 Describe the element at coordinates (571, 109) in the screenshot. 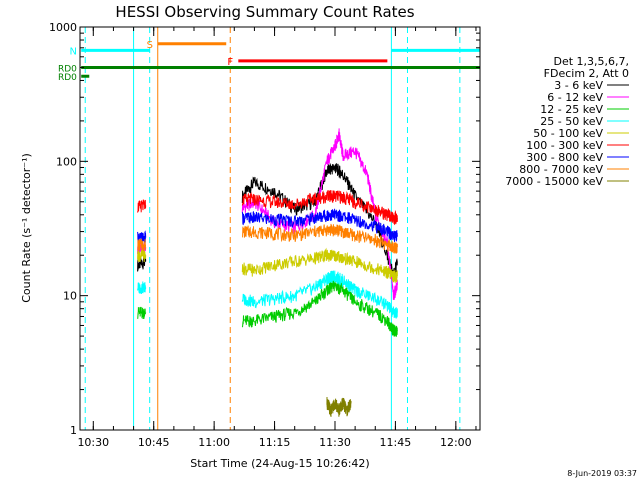

I see `legend-entry-2: 12 - 25 keV` at that location.